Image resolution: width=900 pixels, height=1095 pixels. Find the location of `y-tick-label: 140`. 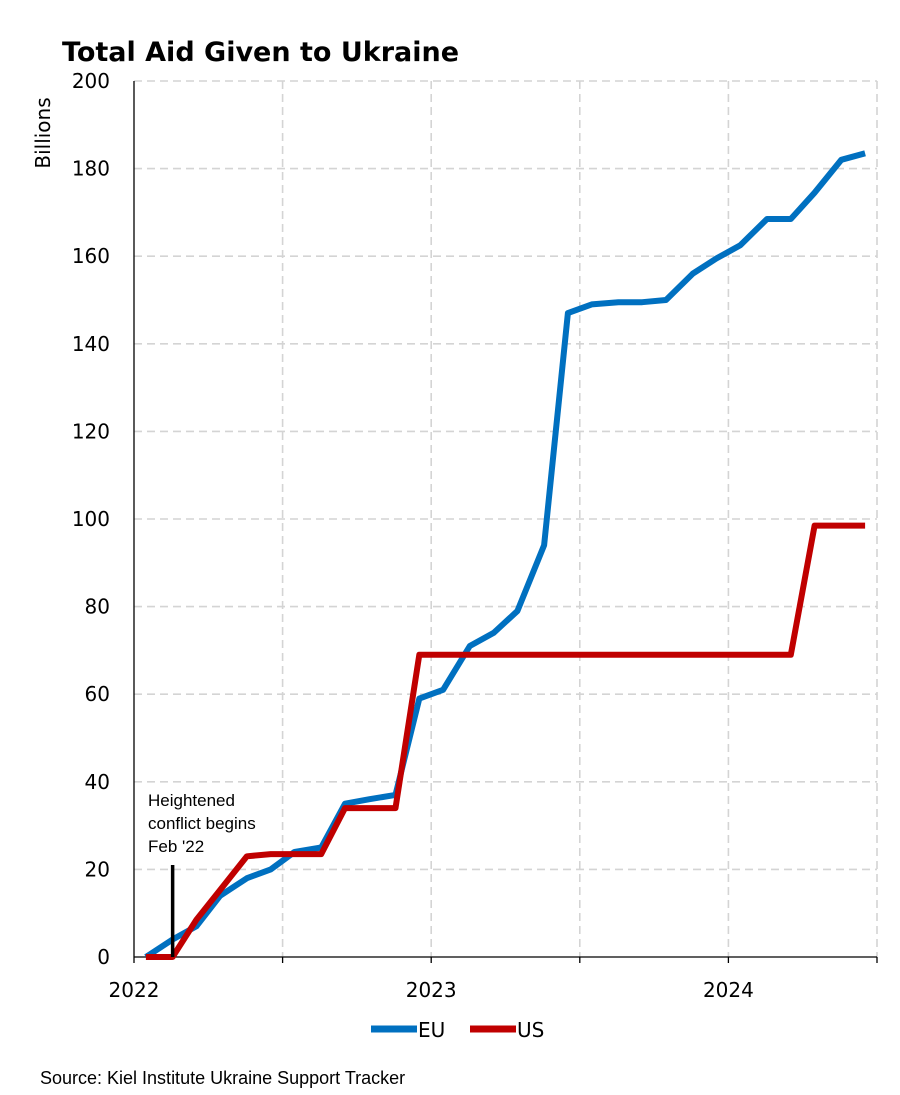

y-tick-label: 140 is located at coordinates (91, 344).